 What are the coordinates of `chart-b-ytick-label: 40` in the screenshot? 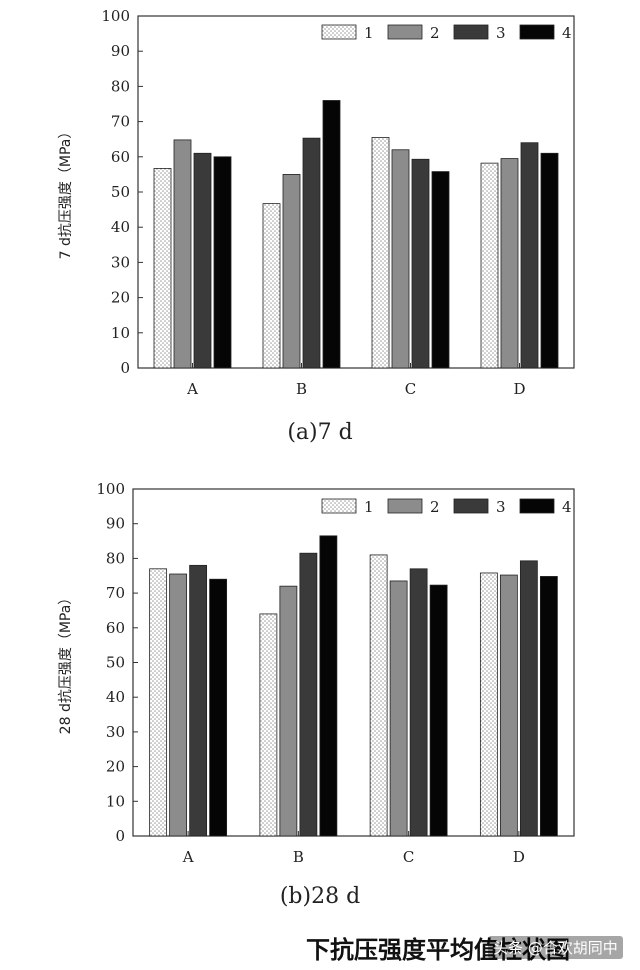 It's located at (115, 697).